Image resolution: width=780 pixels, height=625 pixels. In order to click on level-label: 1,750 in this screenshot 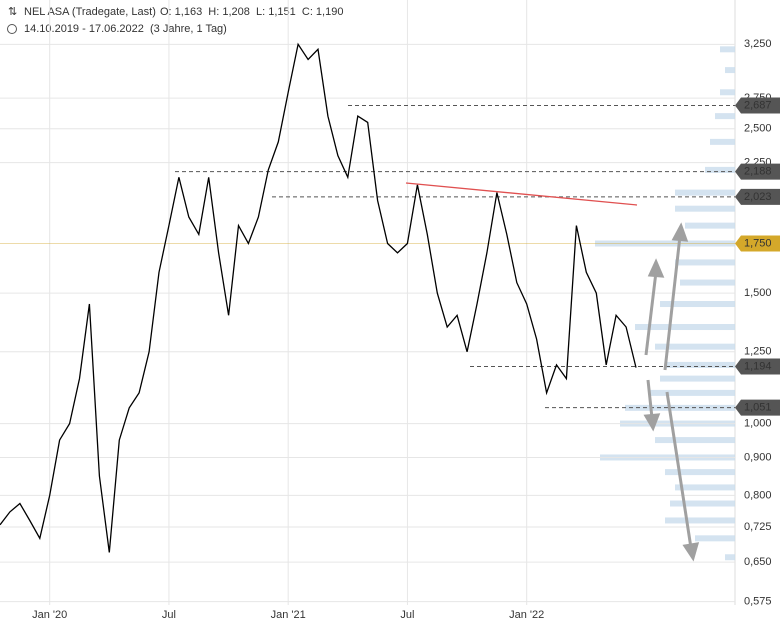, I will do `click(758, 243)`.